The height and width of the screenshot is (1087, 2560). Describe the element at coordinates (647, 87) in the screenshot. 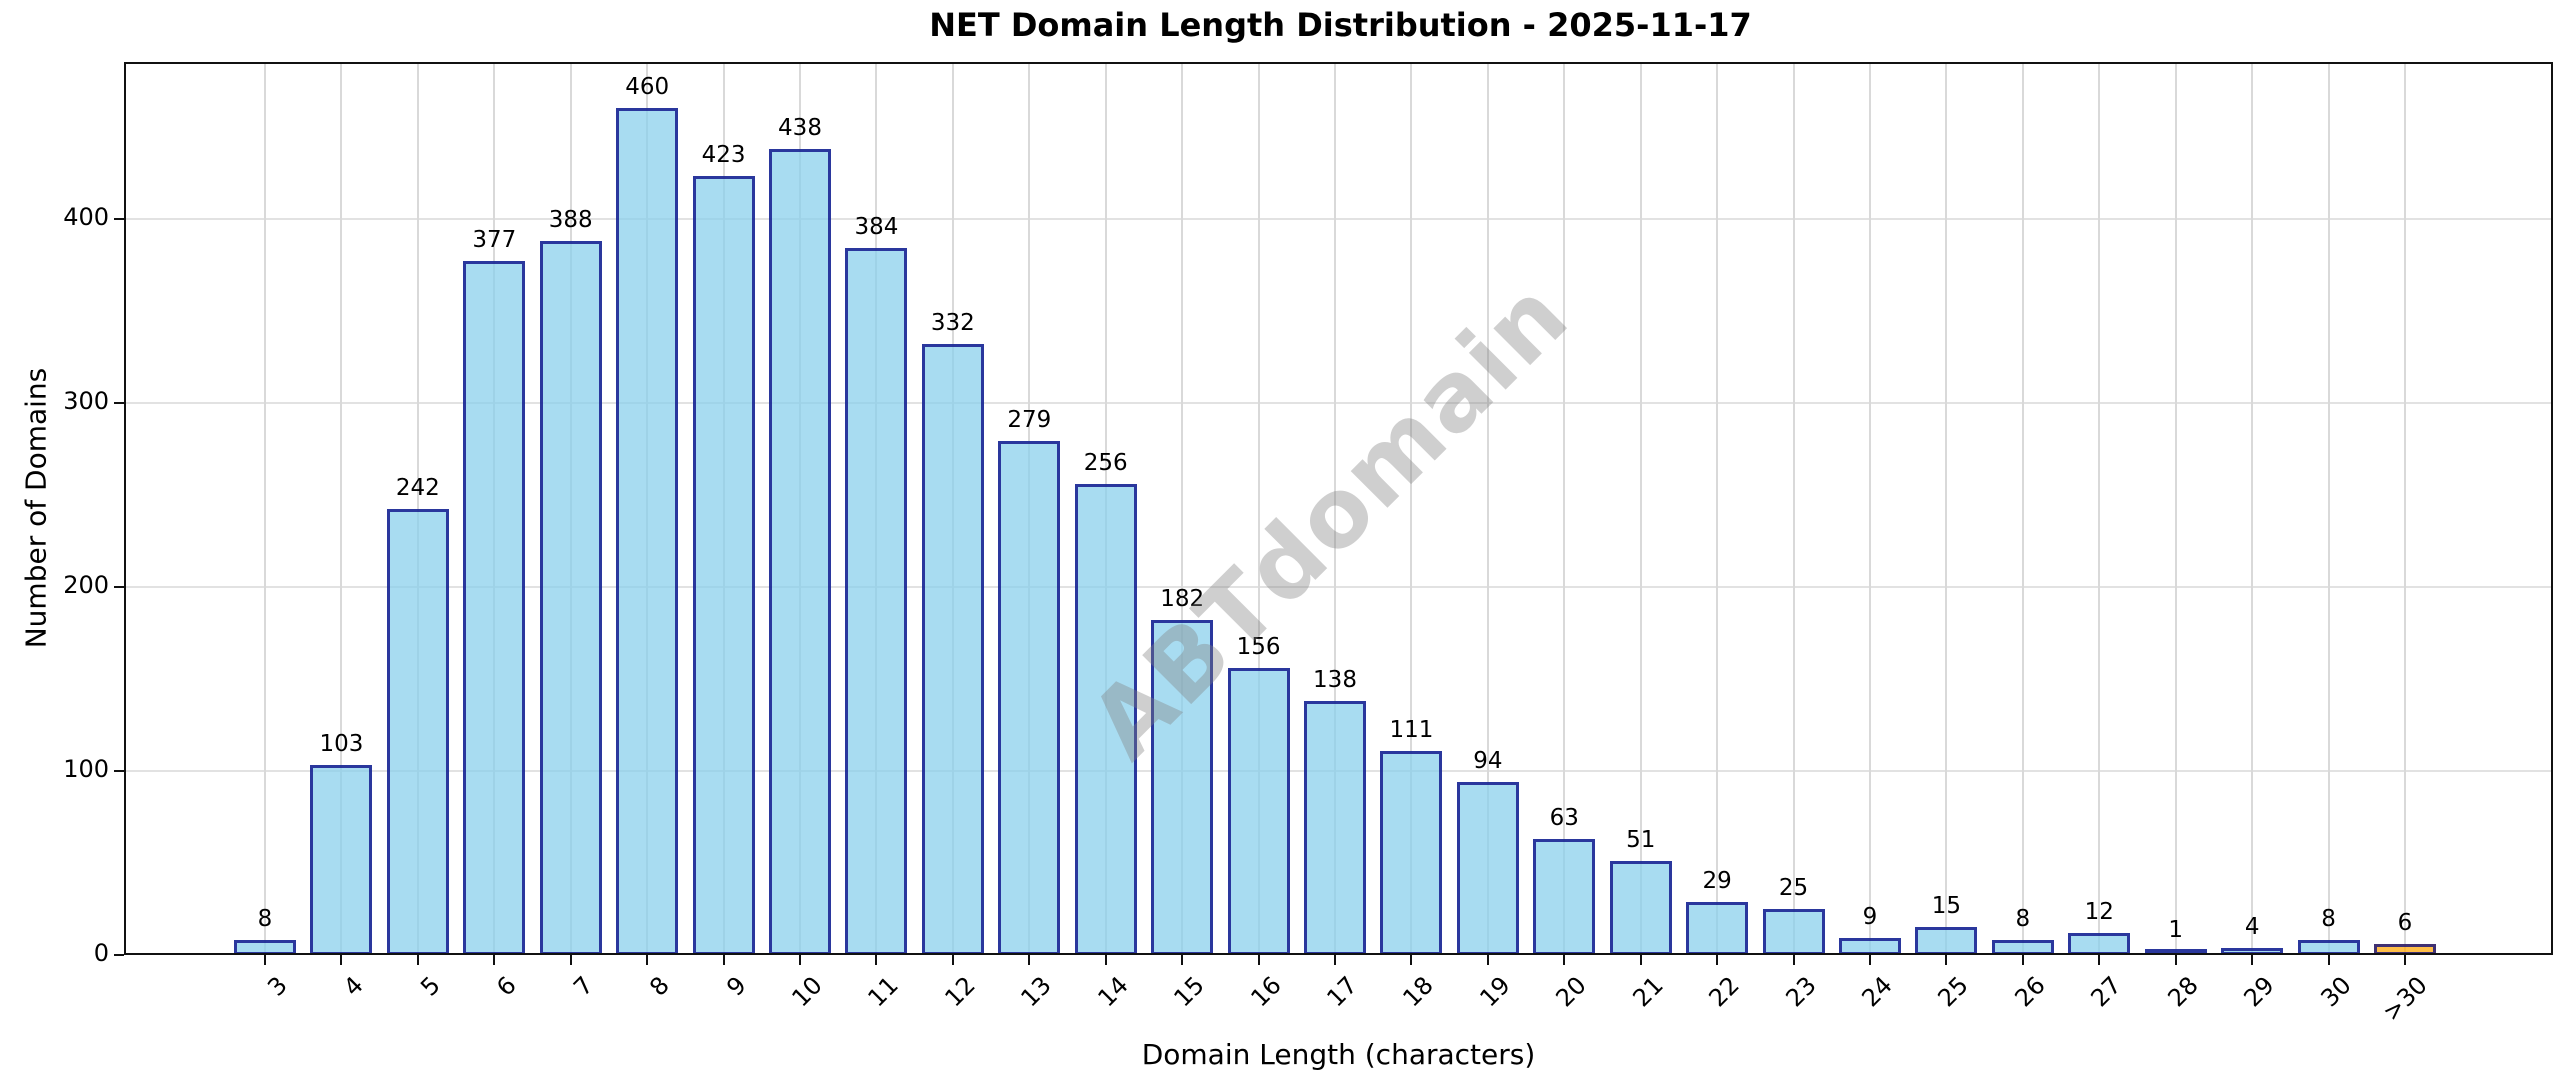

I see `bar-value-label: 460` at that location.